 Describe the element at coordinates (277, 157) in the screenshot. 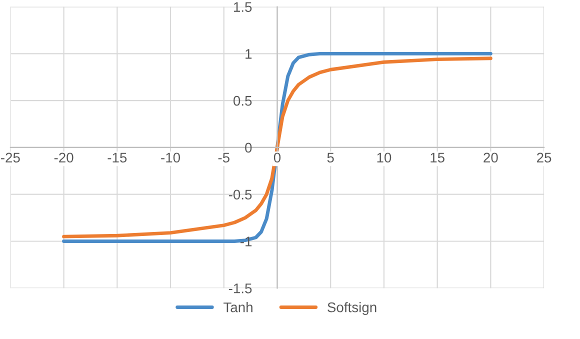

I see `x-tick-label: 0` at that location.